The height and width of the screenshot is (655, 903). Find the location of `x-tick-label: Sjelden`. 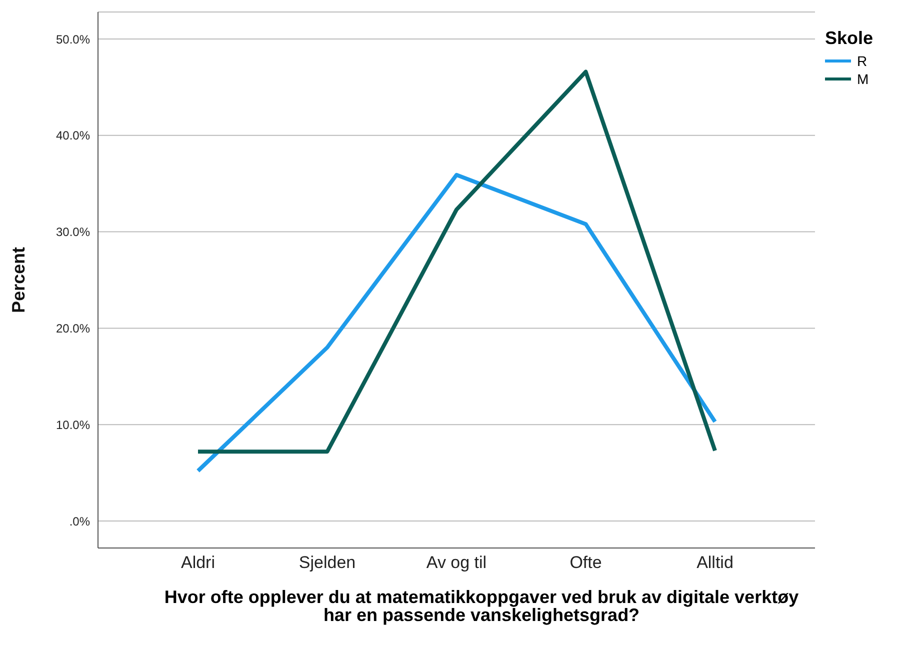

x-tick-label: Sjelden is located at coordinates (327, 562).